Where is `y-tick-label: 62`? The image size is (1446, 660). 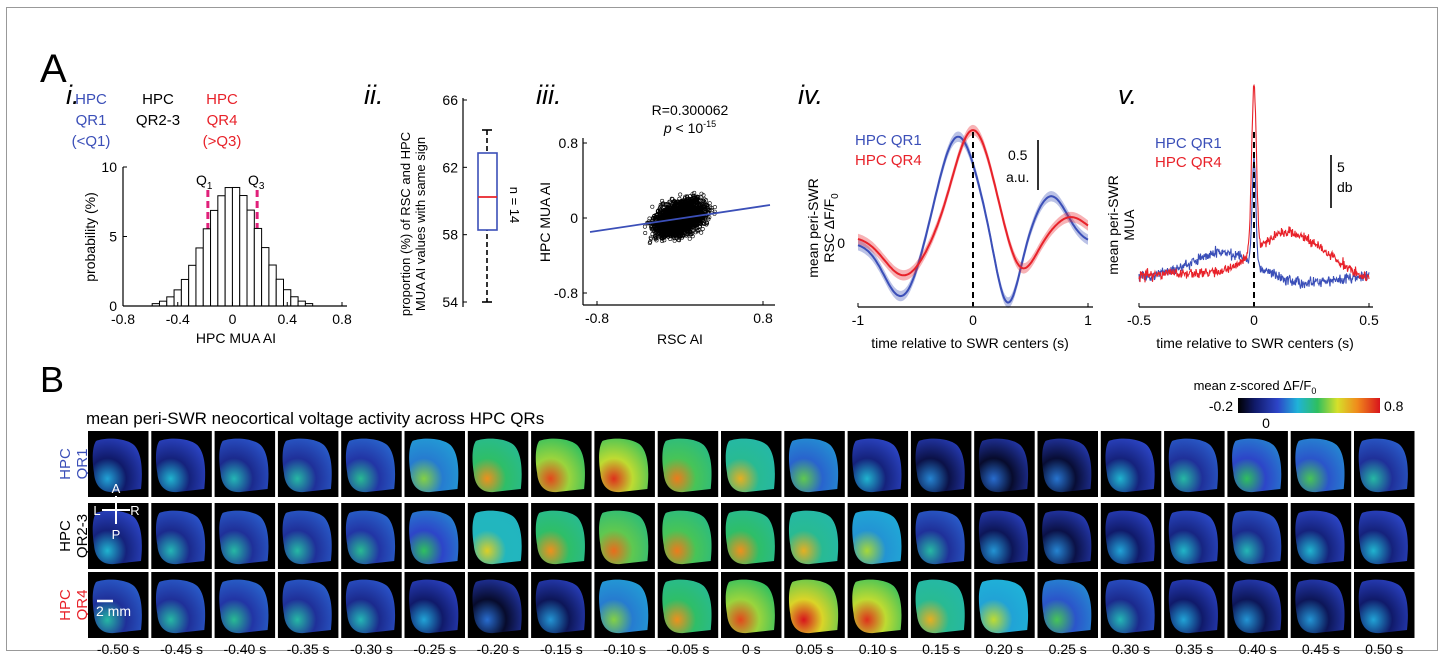
y-tick-label: 62 is located at coordinates (450, 167).